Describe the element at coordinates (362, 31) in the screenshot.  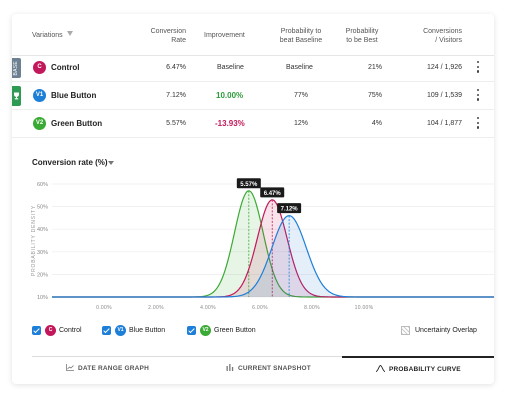
I see `header-text: Probability` at that location.